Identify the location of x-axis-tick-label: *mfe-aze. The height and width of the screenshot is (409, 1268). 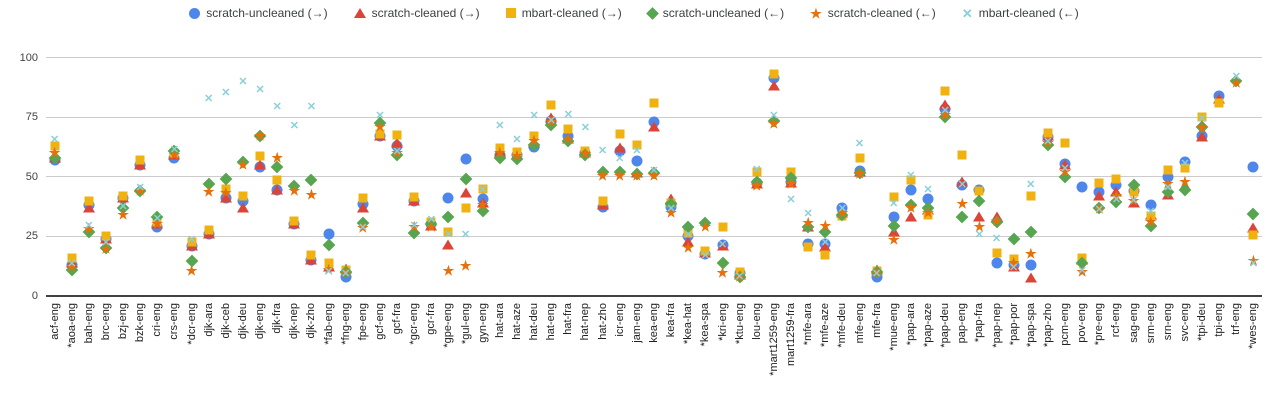
(825, 325).